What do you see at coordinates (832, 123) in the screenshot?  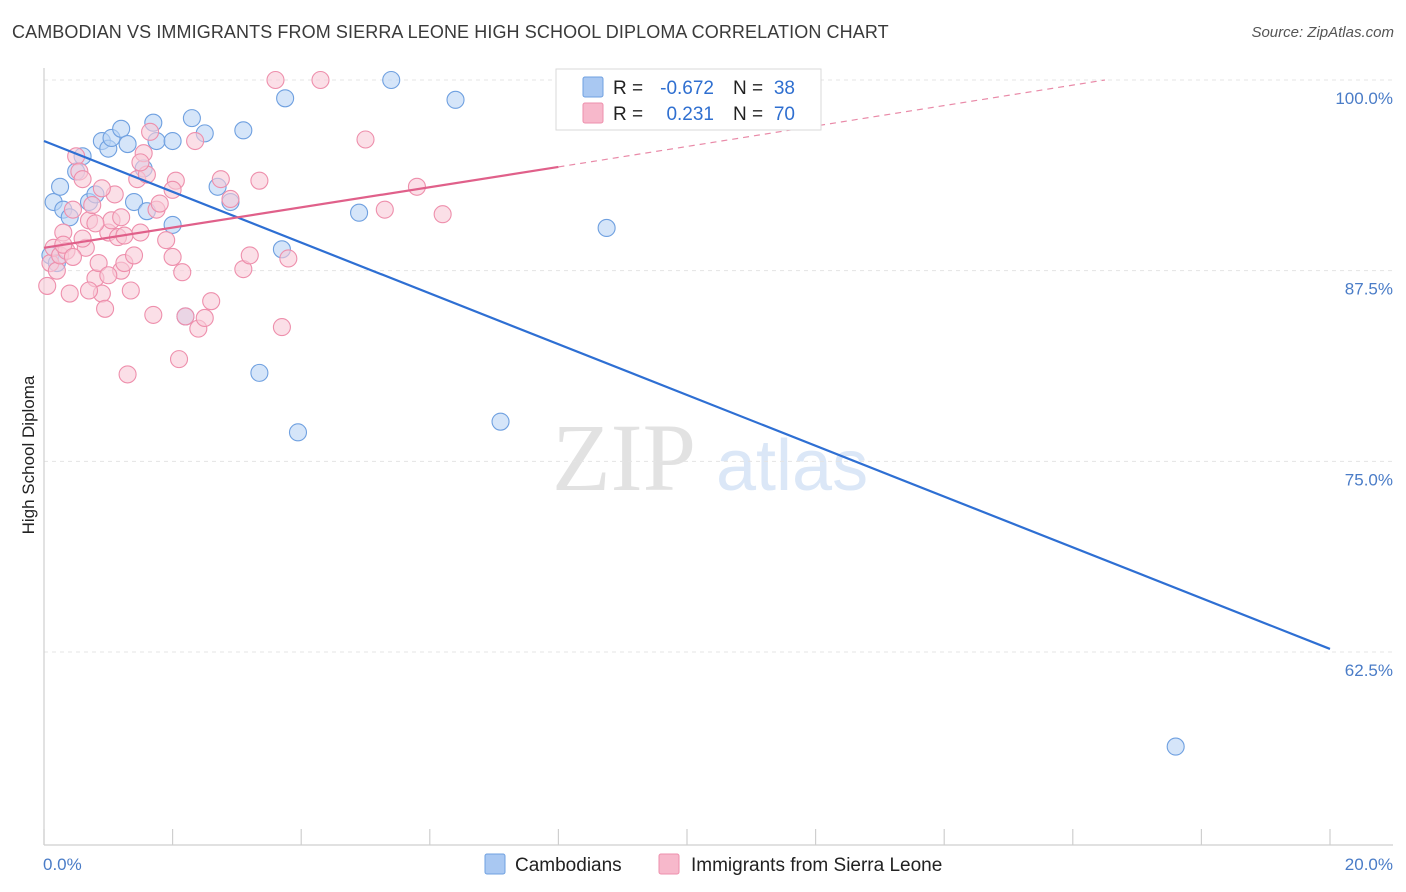 I see `trend-line-extension-sierra-leone` at bounding box center [832, 123].